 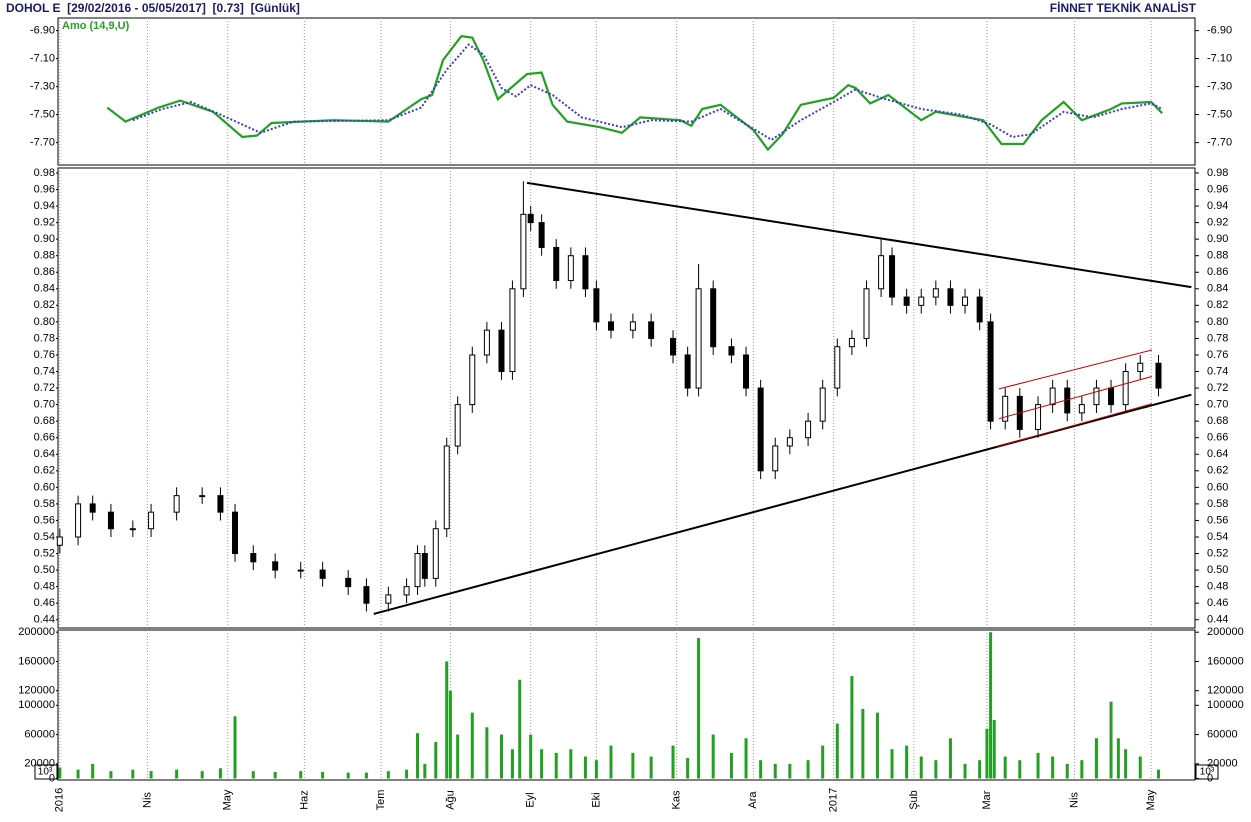 I want to click on unit-label: 10³, so click(x=45, y=772).